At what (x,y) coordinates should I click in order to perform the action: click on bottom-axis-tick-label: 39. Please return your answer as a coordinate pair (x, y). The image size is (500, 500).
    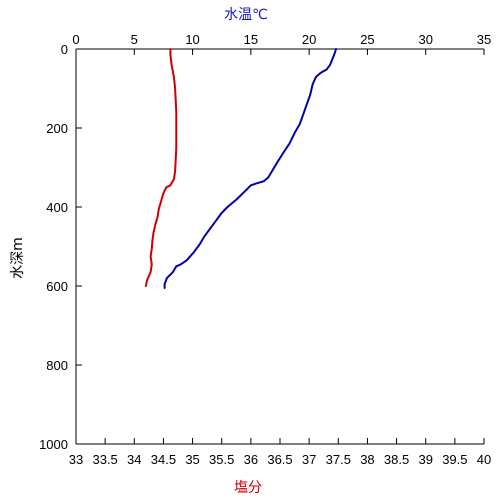
    Looking at the image, I should click on (425, 459).